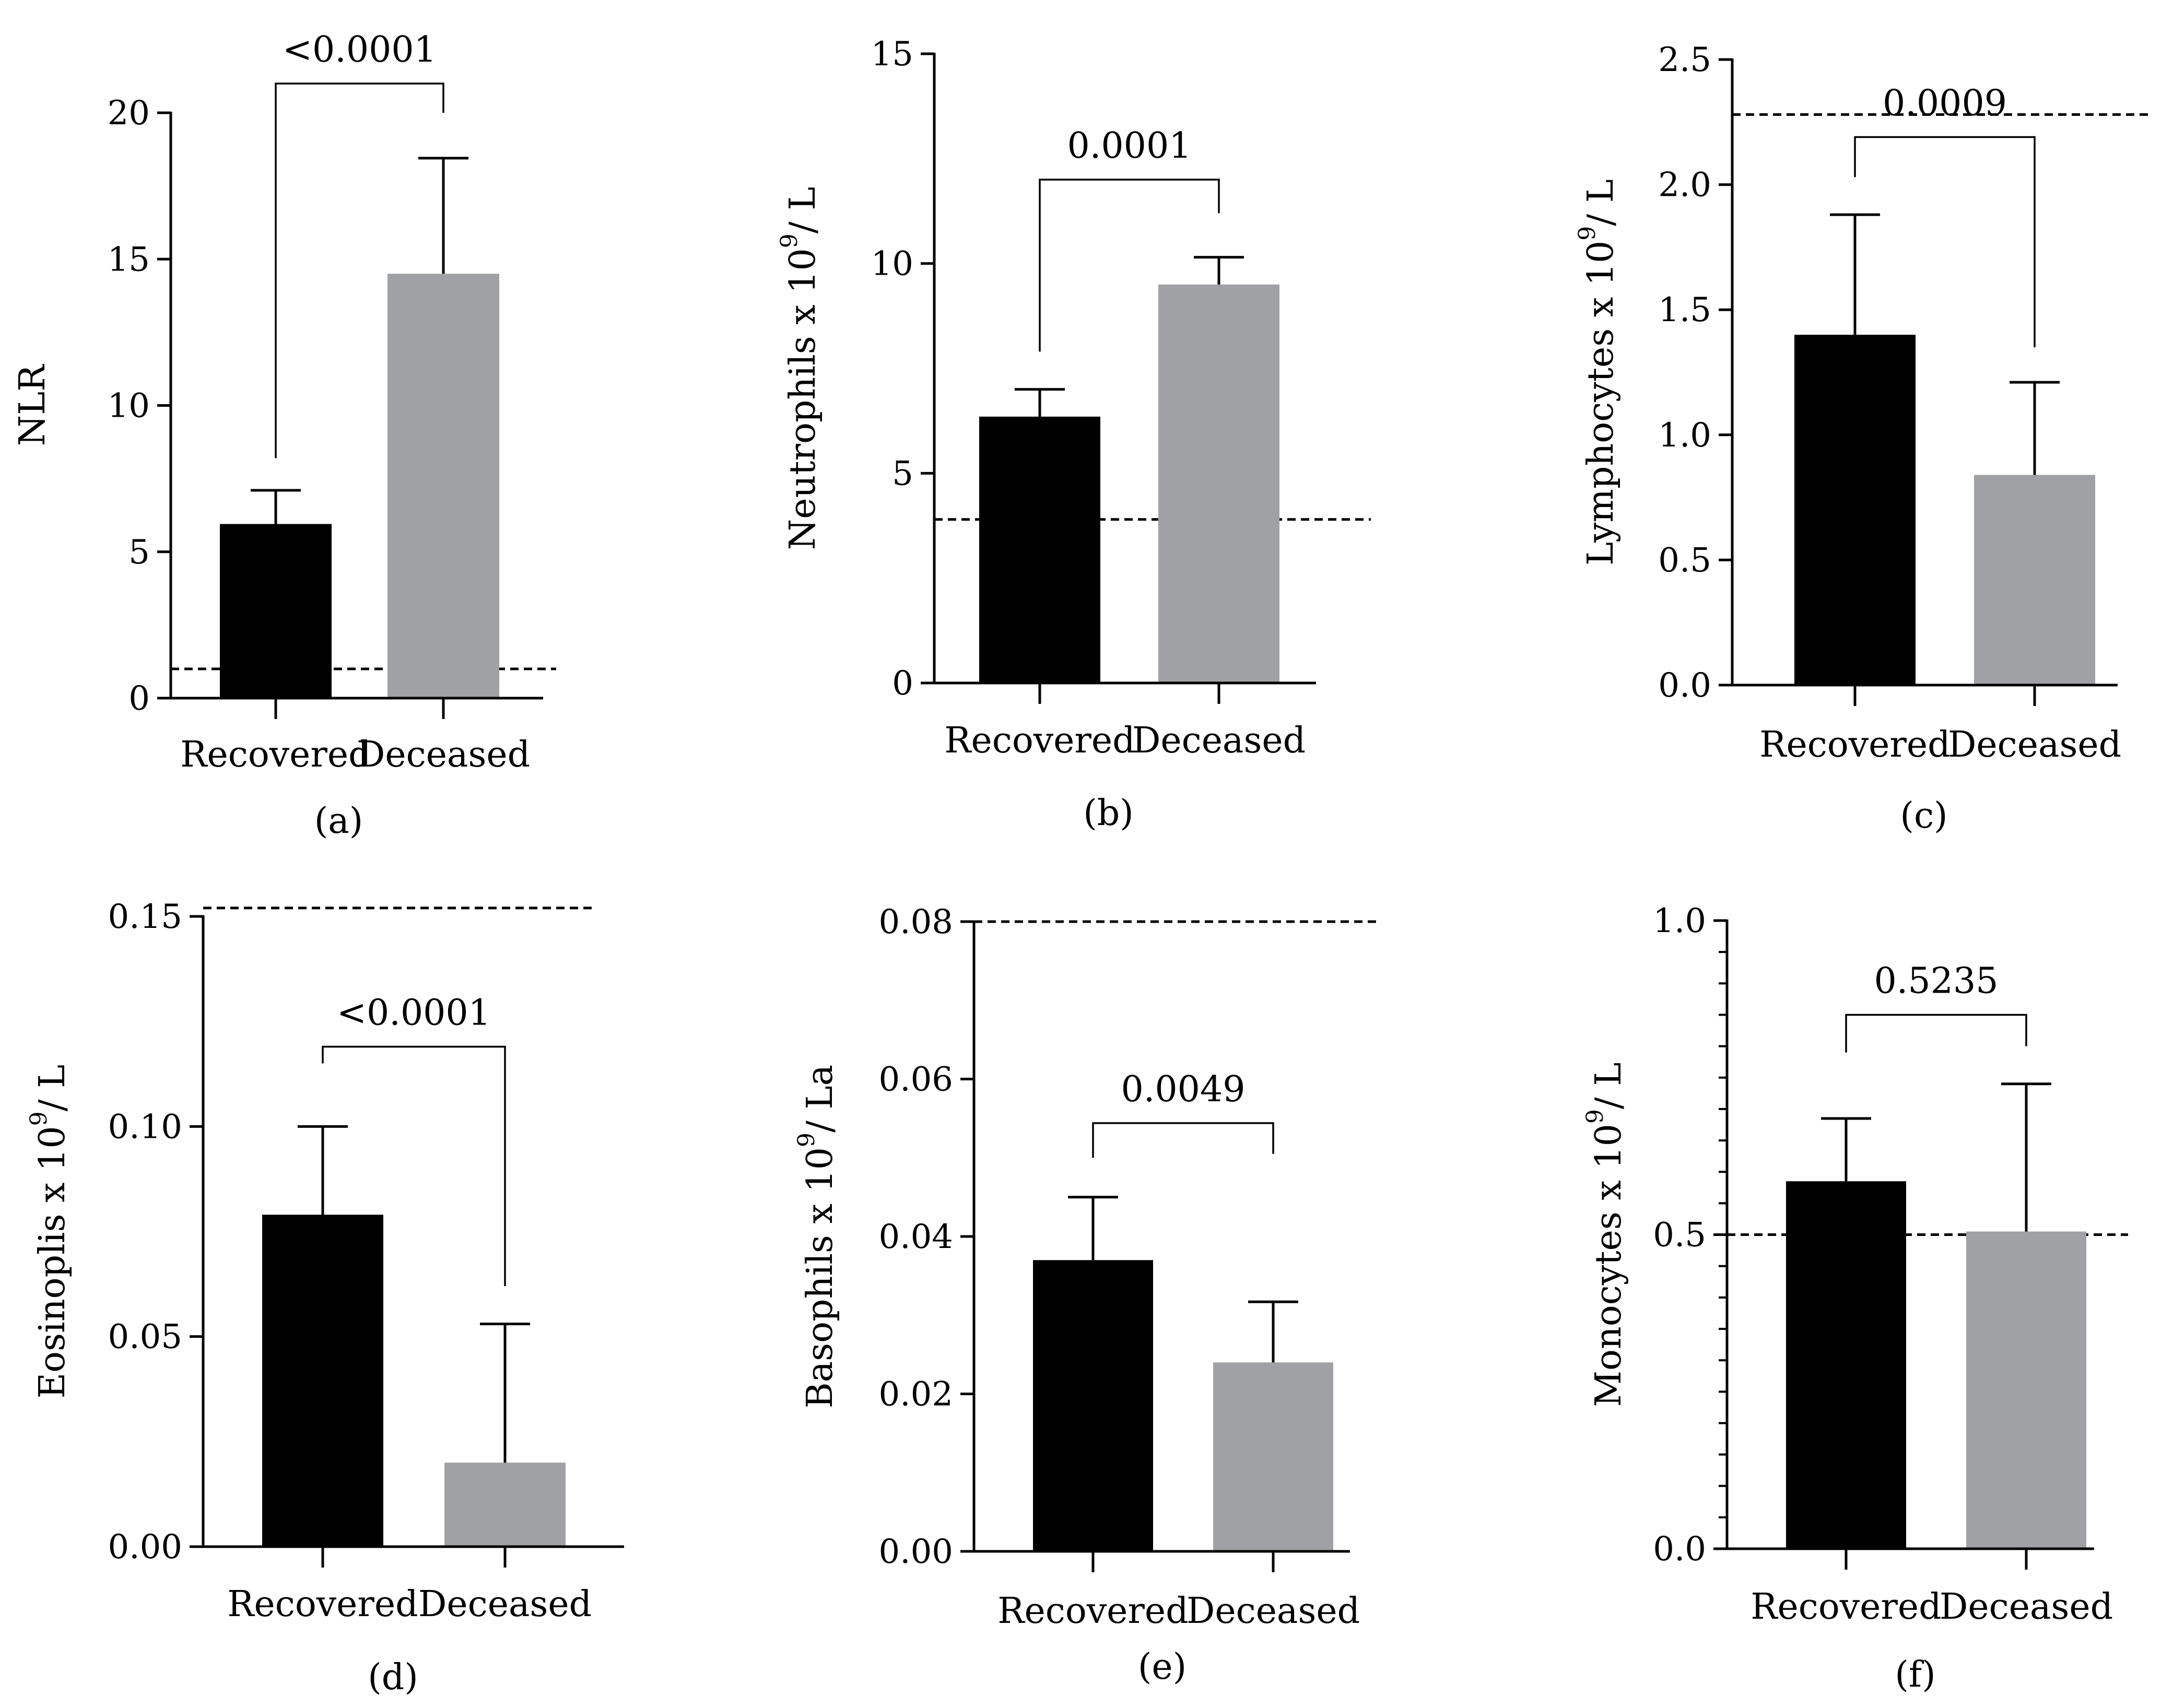 This screenshot has width=2173, height=1708. I want to click on y-tick-label: 0.10, so click(145, 1127).